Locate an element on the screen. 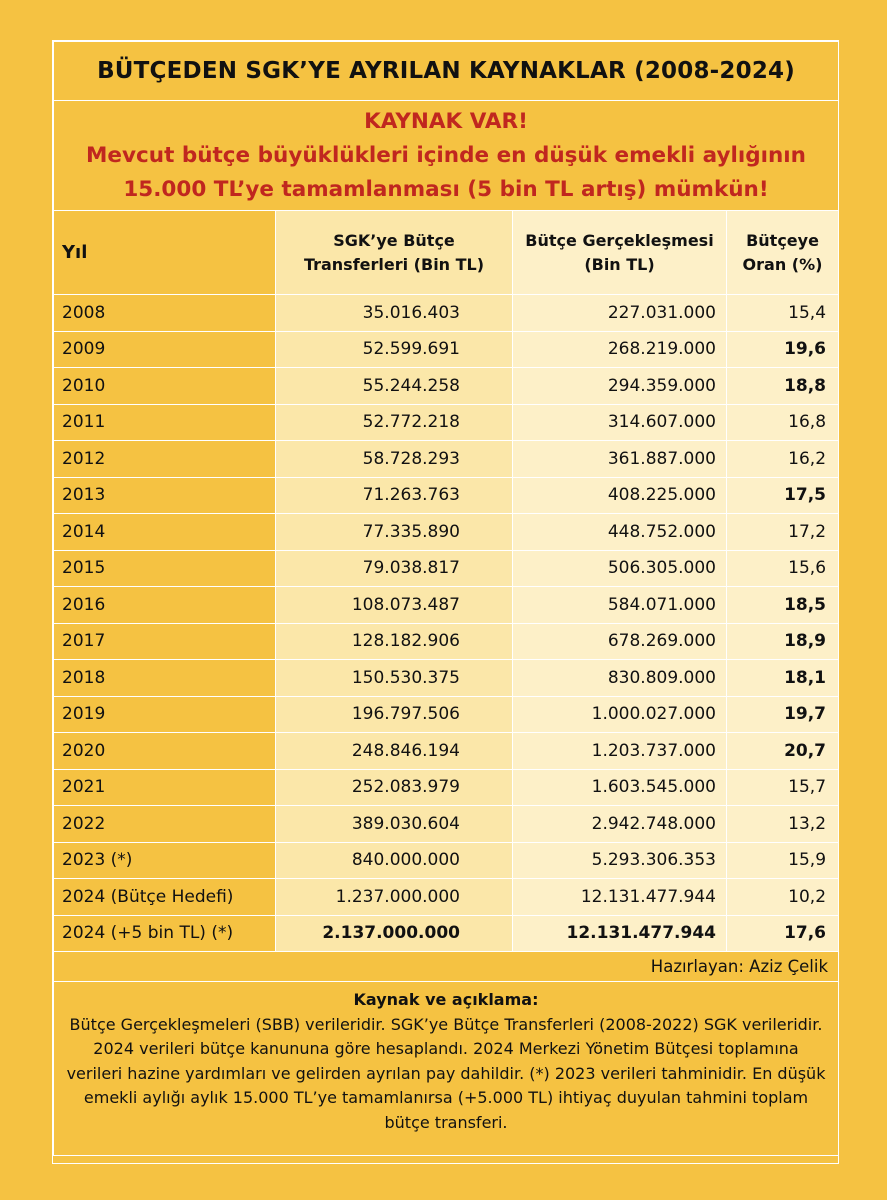 The width and height of the screenshot is (887, 1200). cell-year: 2022 is located at coordinates (164, 824).